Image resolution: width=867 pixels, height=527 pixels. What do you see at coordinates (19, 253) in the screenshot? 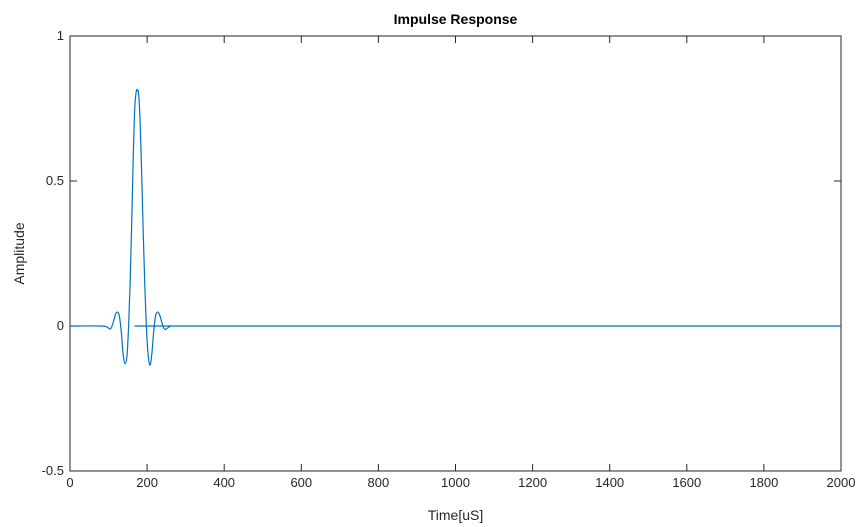
I see `y-axis-label: Amplitude` at bounding box center [19, 253].